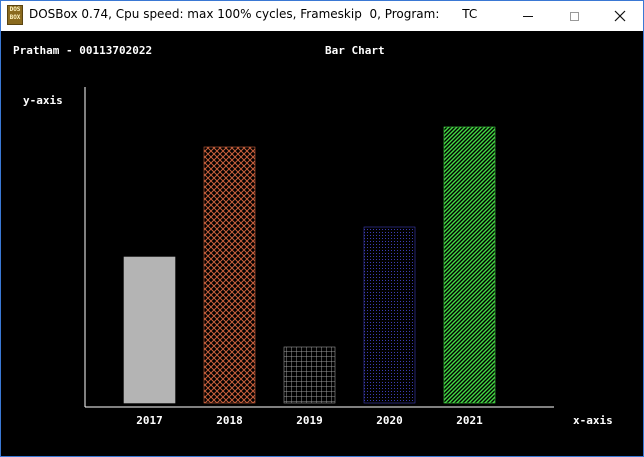  What do you see at coordinates (149, 330) in the screenshot?
I see `bar-2017` at bounding box center [149, 330].